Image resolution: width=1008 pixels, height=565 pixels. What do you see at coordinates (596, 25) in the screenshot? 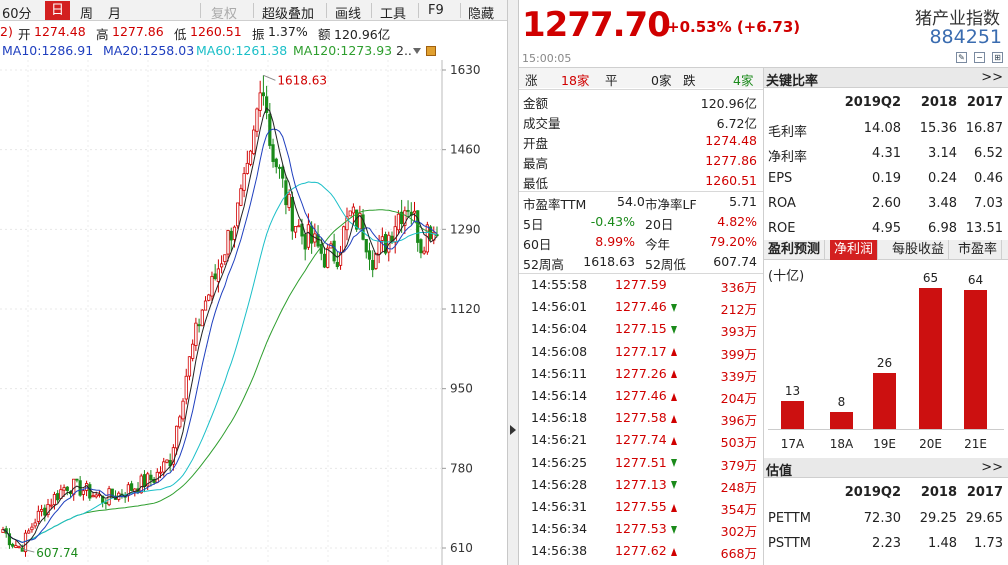
I see `last-price: 1277.70` at bounding box center [596, 25].